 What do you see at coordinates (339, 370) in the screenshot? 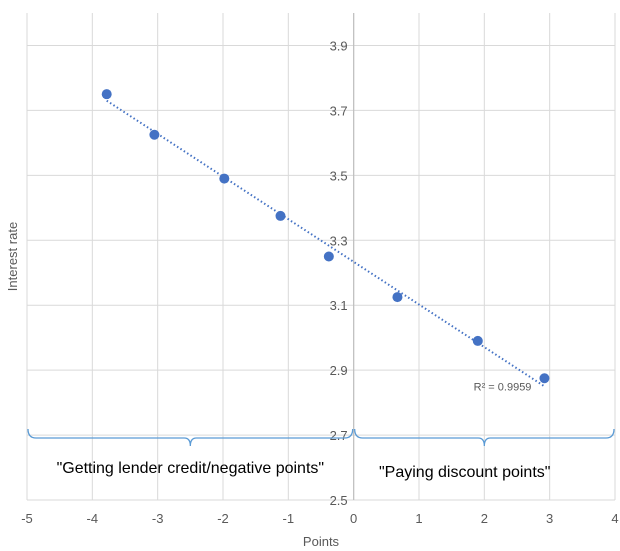
I see `y-tick-label: 2.9` at bounding box center [339, 370].